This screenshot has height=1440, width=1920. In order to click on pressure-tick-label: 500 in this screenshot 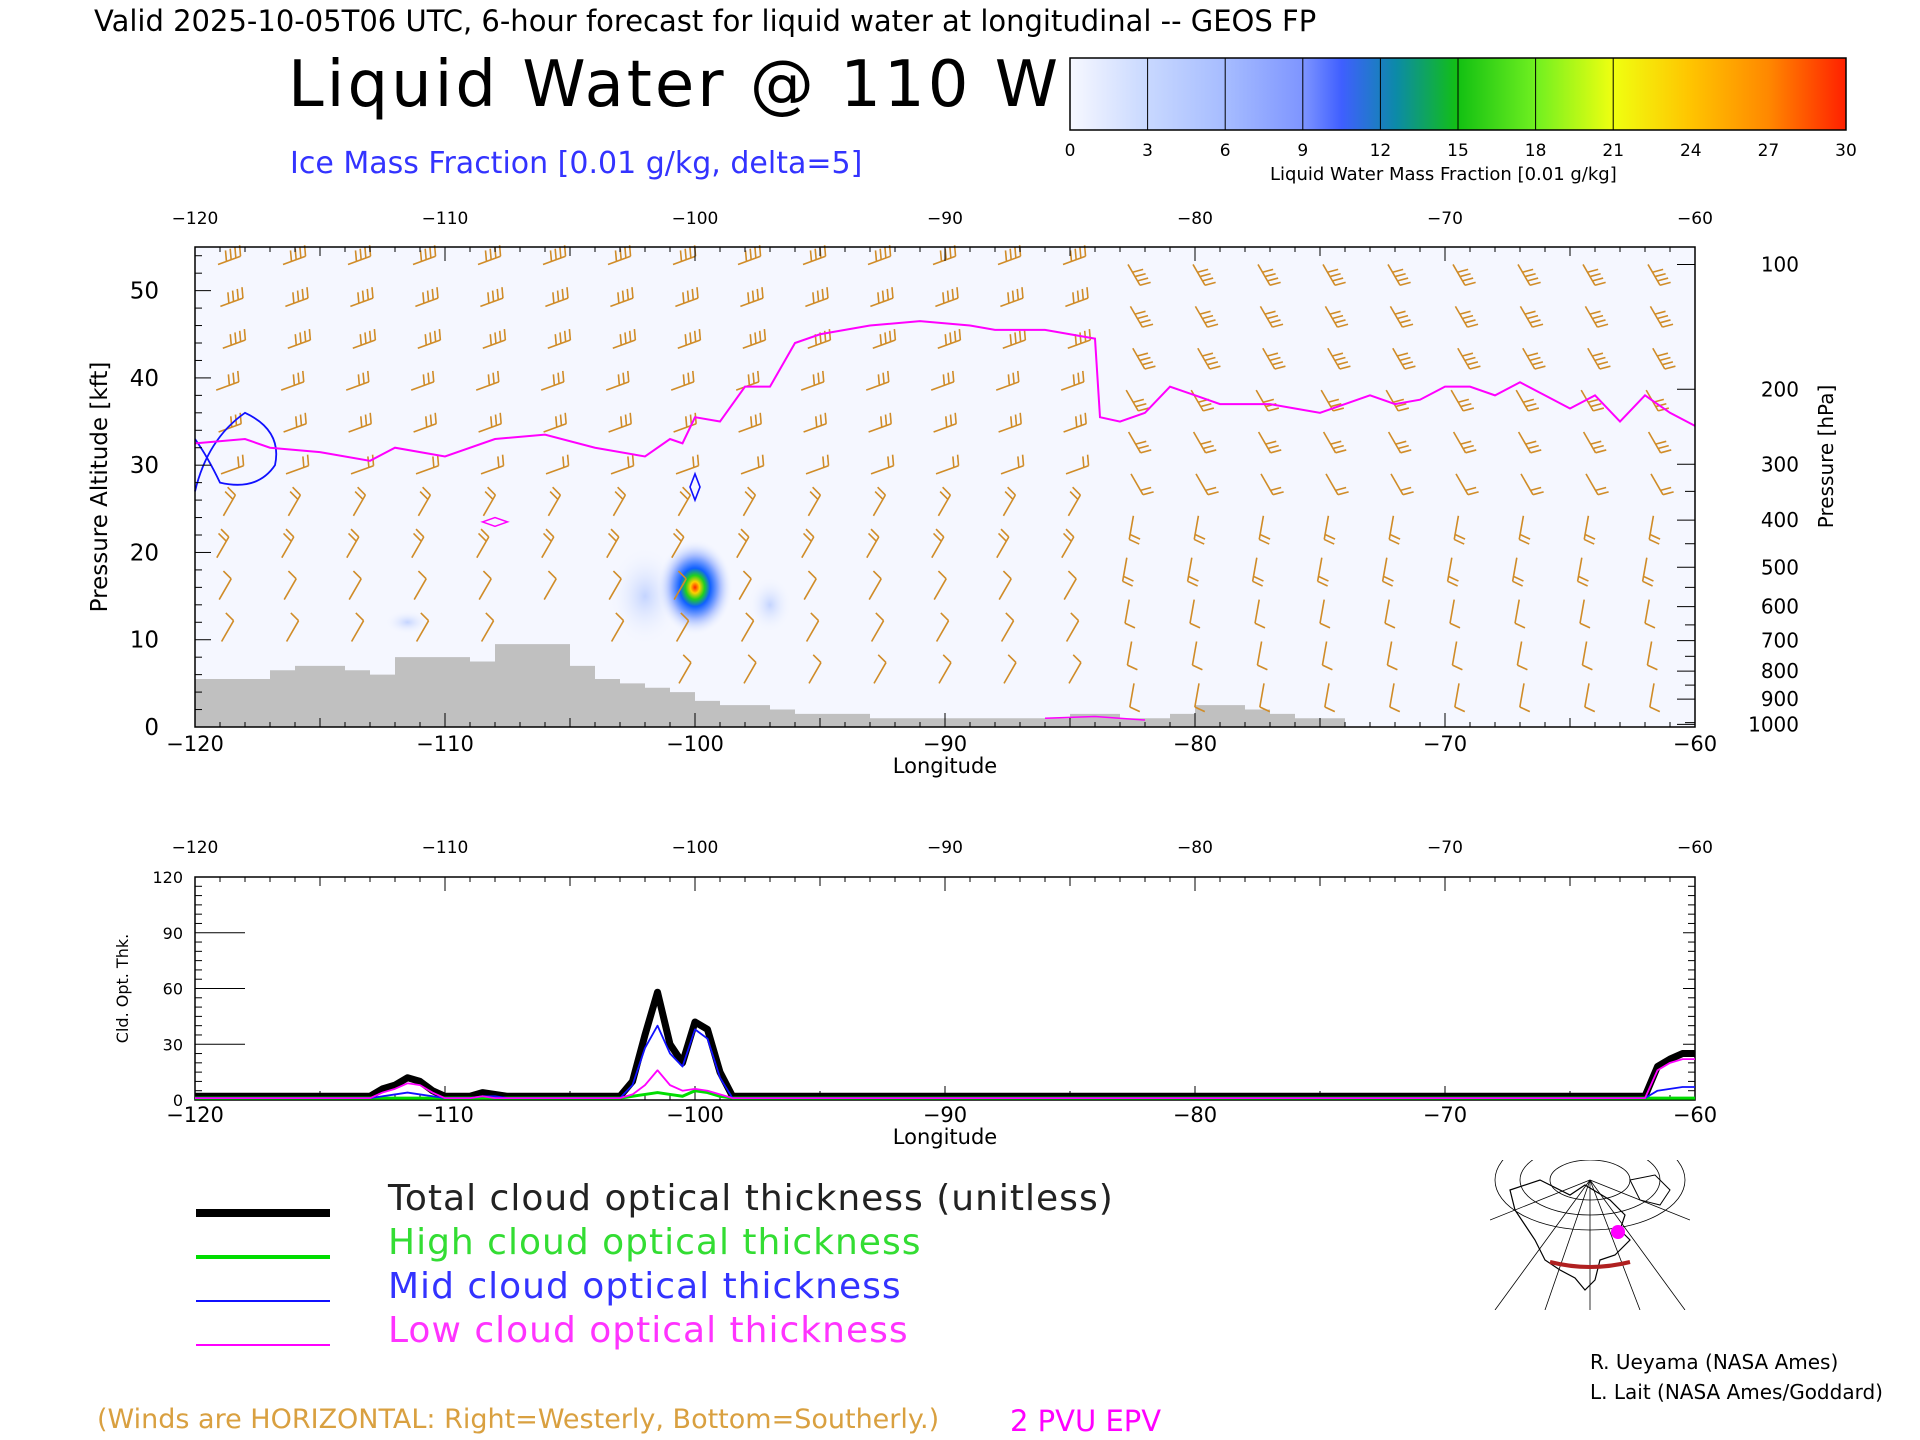, I will do `click(1780, 567)`.